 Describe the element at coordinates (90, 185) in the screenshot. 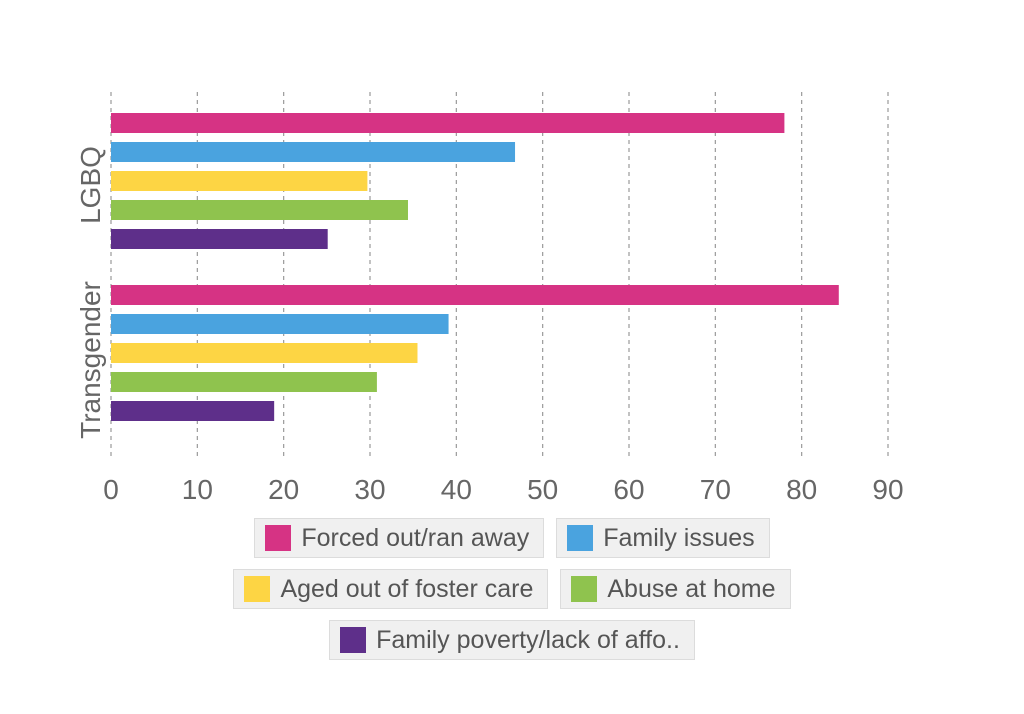

I see `category-label: LGBQ` at that location.